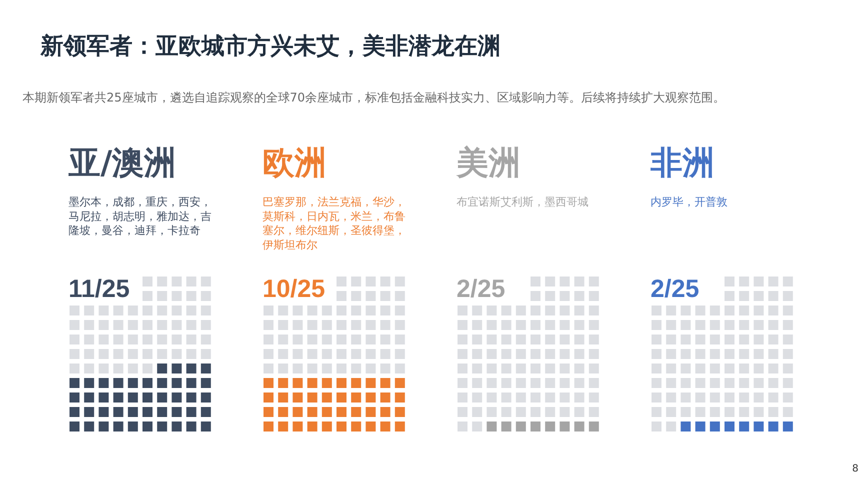  I want to click on data-label: 10/25, so click(294, 289).